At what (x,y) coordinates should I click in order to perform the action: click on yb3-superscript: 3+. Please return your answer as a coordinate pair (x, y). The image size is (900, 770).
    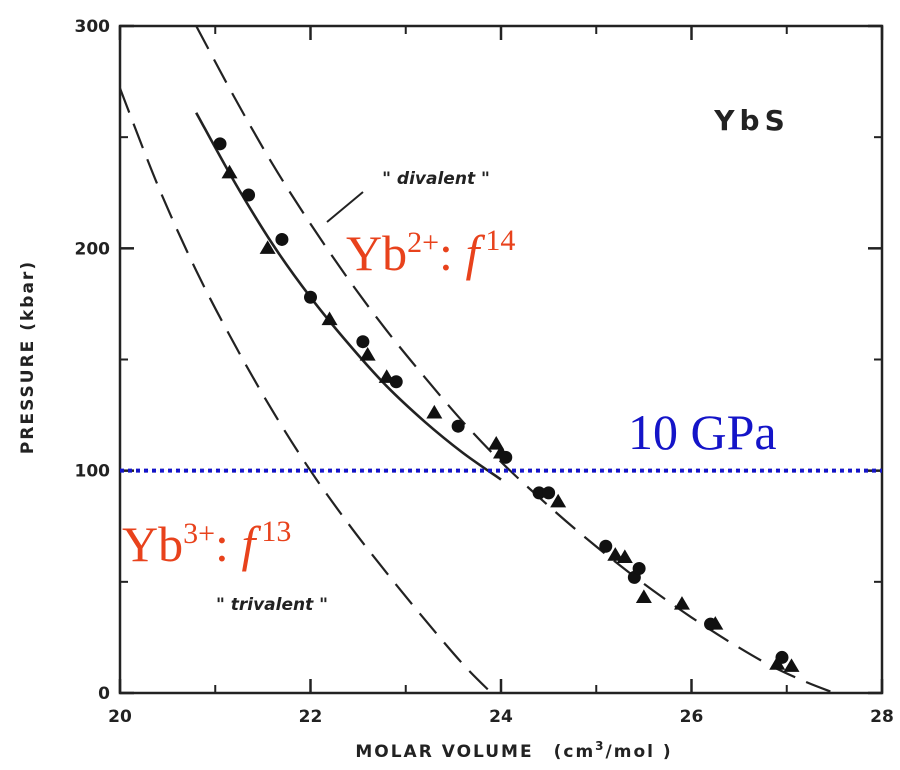
    Looking at the image, I should click on (199, 533).